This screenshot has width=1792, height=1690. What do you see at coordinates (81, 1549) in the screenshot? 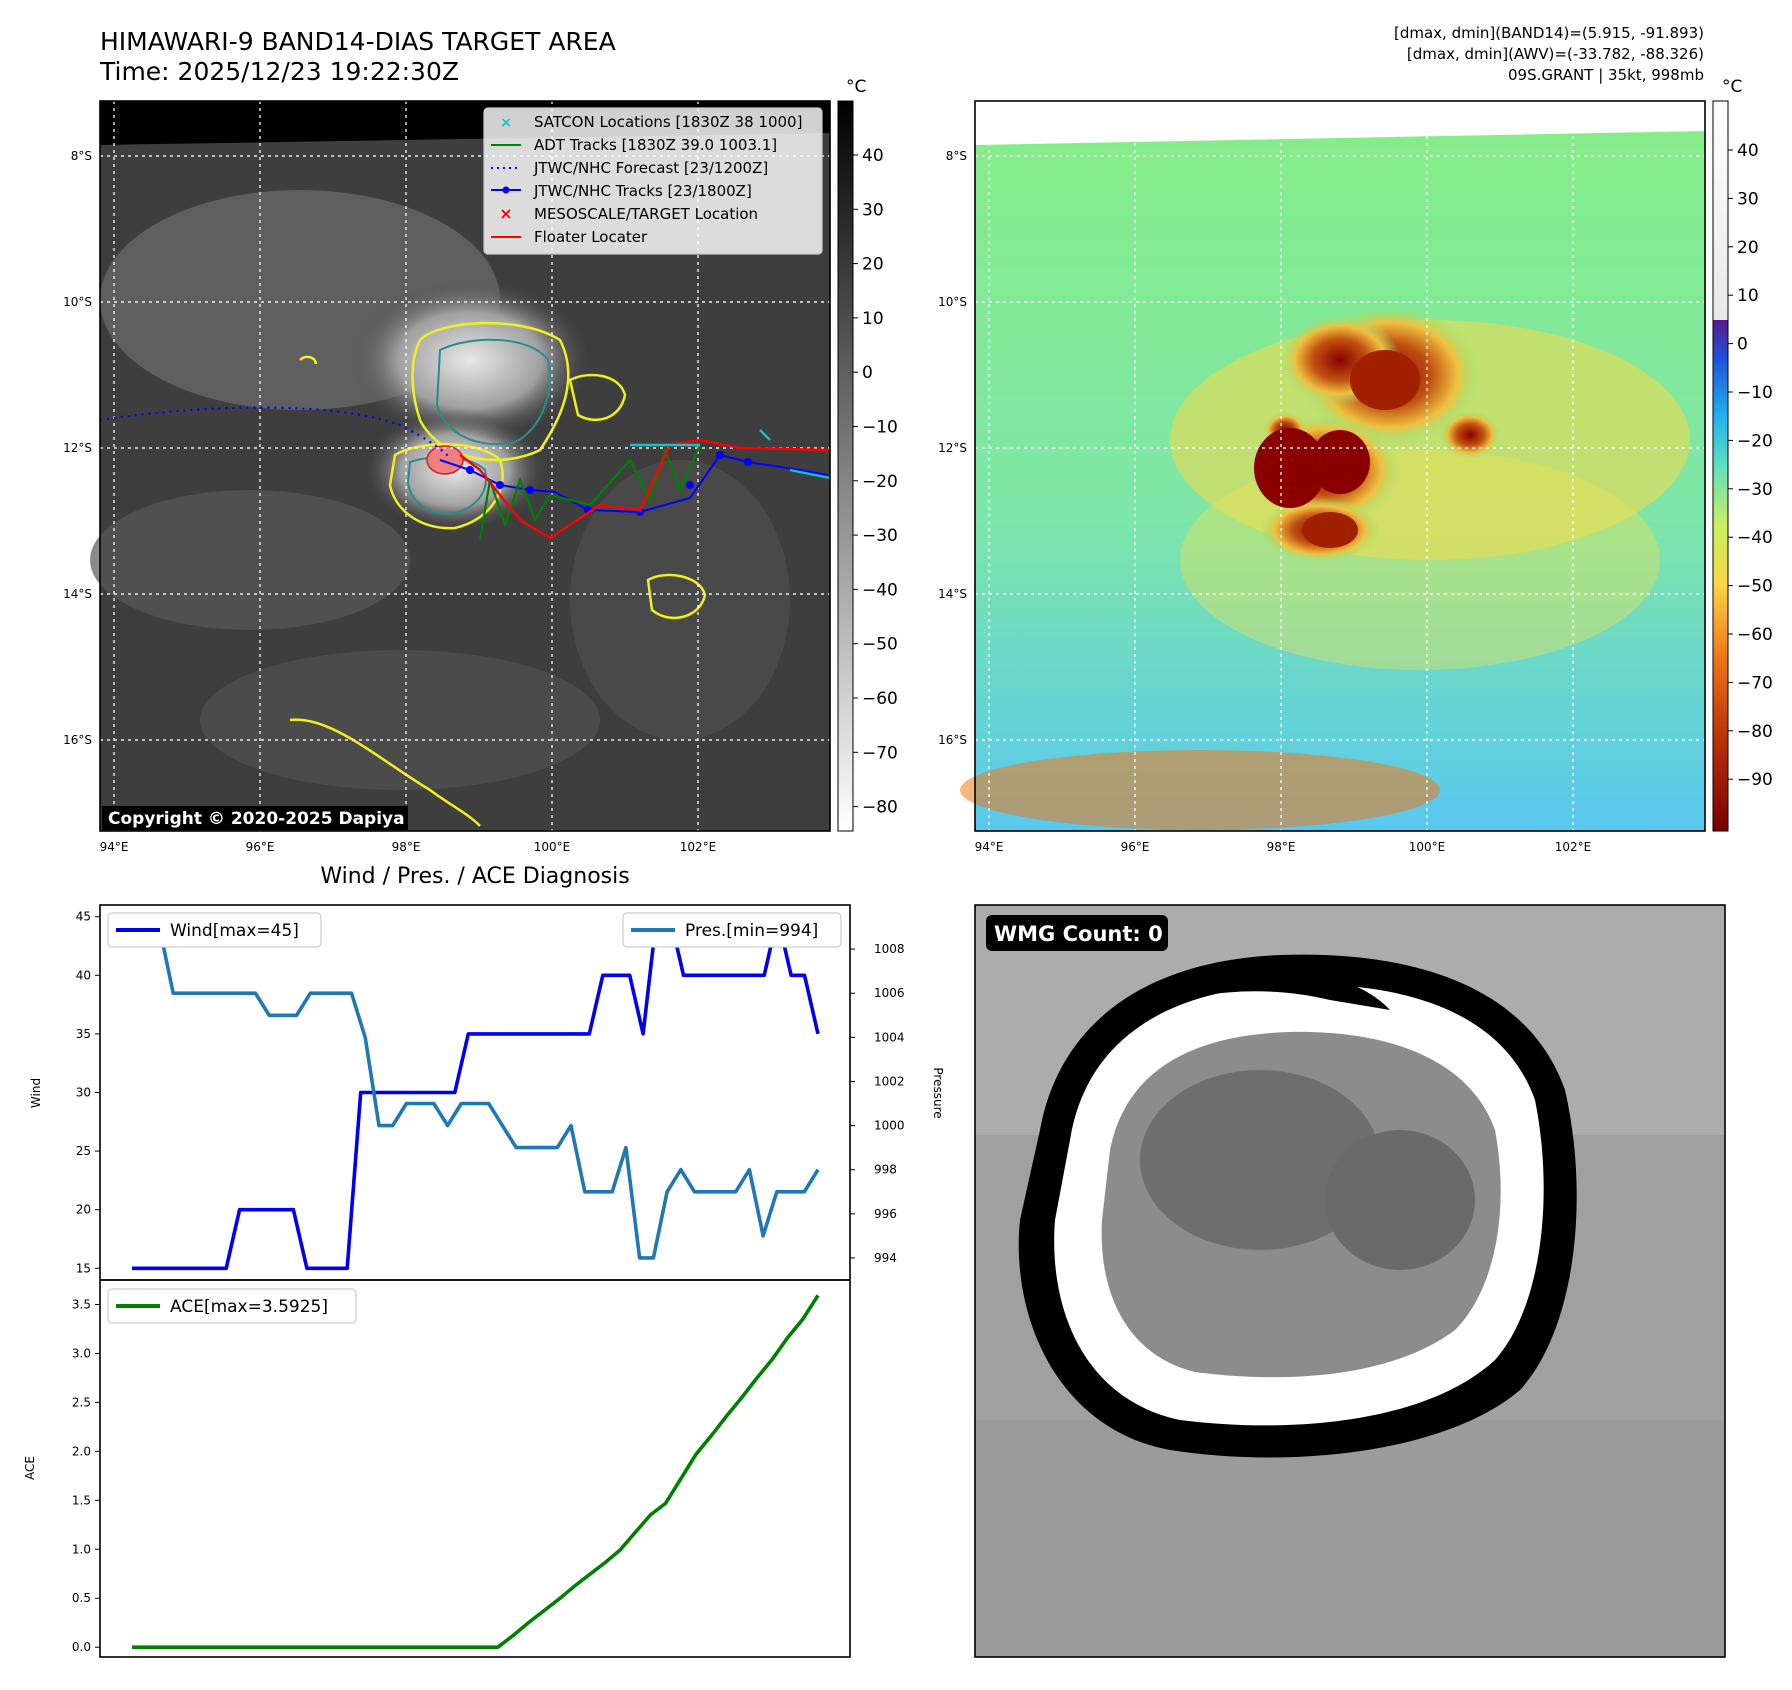
I see `y-tick-label: 1.0` at bounding box center [81, 1549].